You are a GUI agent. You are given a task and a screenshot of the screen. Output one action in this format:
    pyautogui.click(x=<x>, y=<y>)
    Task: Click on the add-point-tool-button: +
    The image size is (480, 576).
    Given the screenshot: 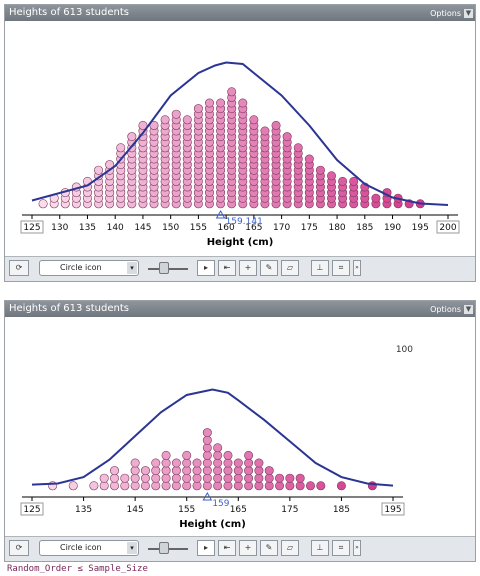 What is the action you would take?
    pyautogui.click(x=248, y=548)
    